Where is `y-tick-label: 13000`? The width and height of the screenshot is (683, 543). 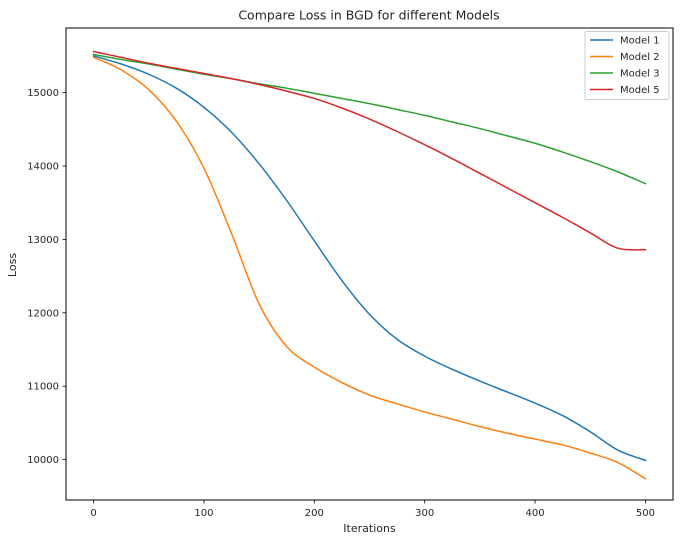
y-tick-label: 13000 is located at coordinates (43, 240).